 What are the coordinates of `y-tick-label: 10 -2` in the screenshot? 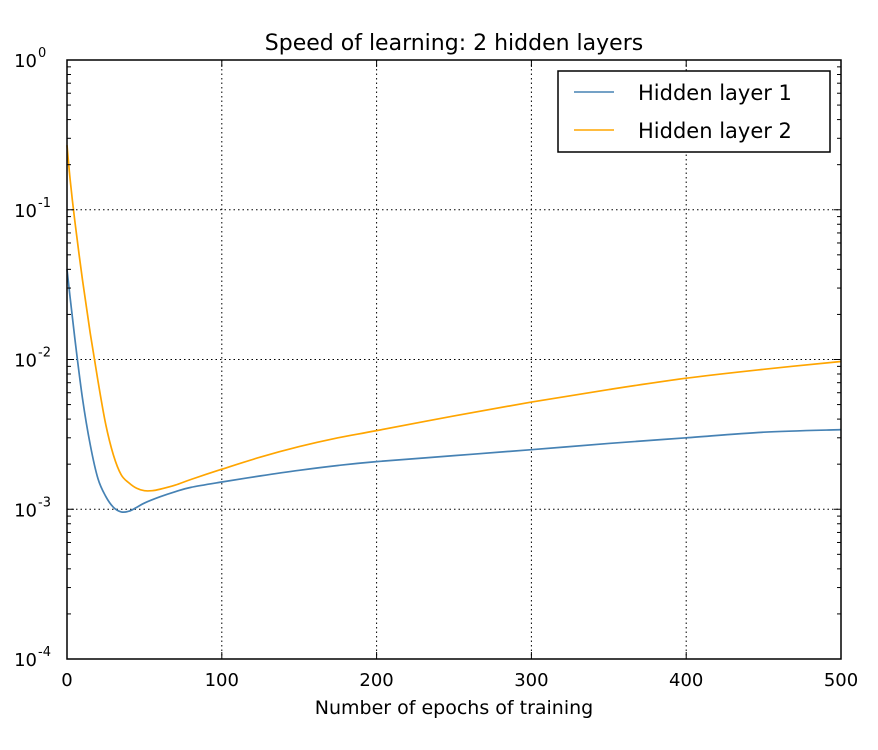 It's located at (32, 359).